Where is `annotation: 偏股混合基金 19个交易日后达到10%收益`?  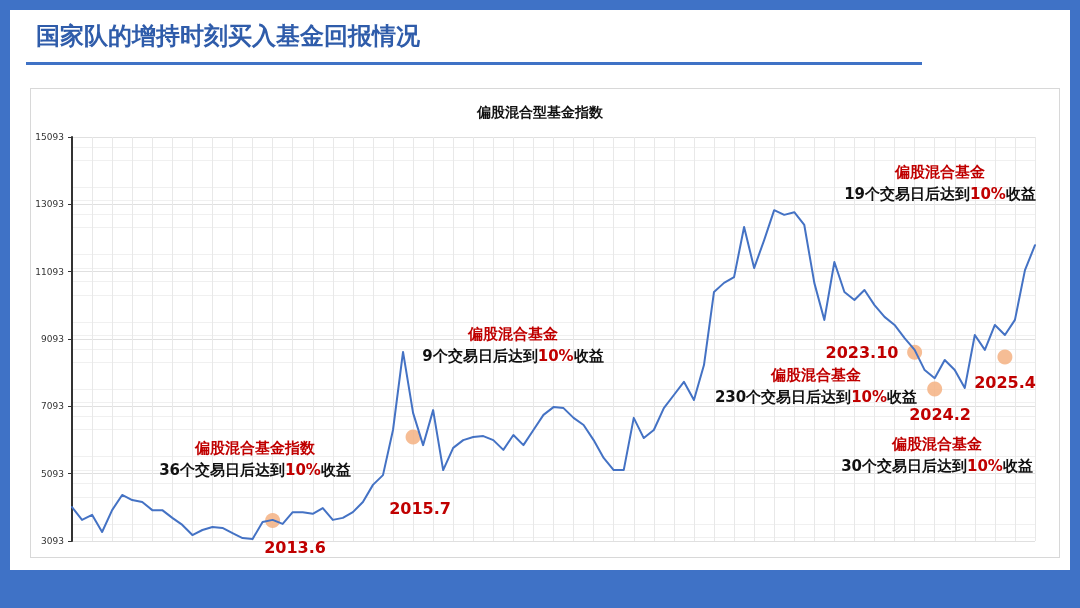
annotation: 偏股混合基金 19个交易日后达到10%收益 is located at coordinates (940, 183).